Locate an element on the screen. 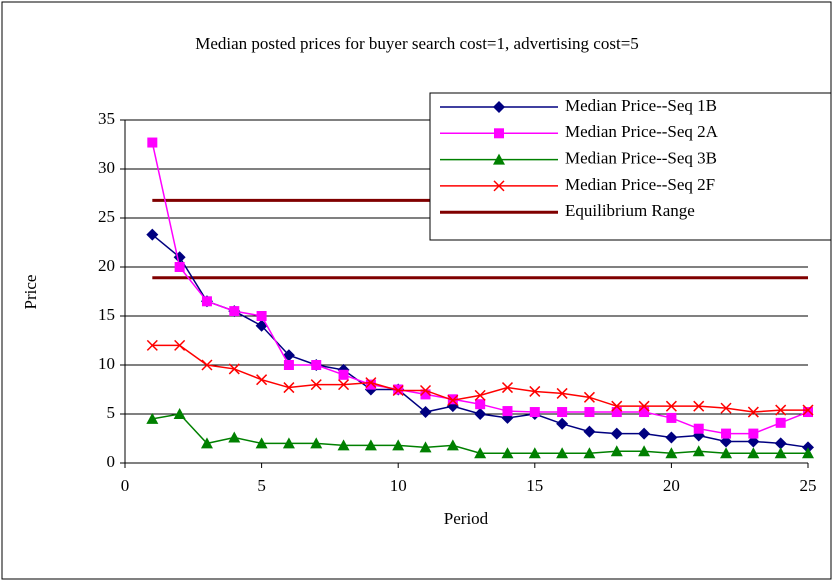 The image size is (834, 582). legend-label: Median Price--Seq 2A is located at coordinates (642, 131).